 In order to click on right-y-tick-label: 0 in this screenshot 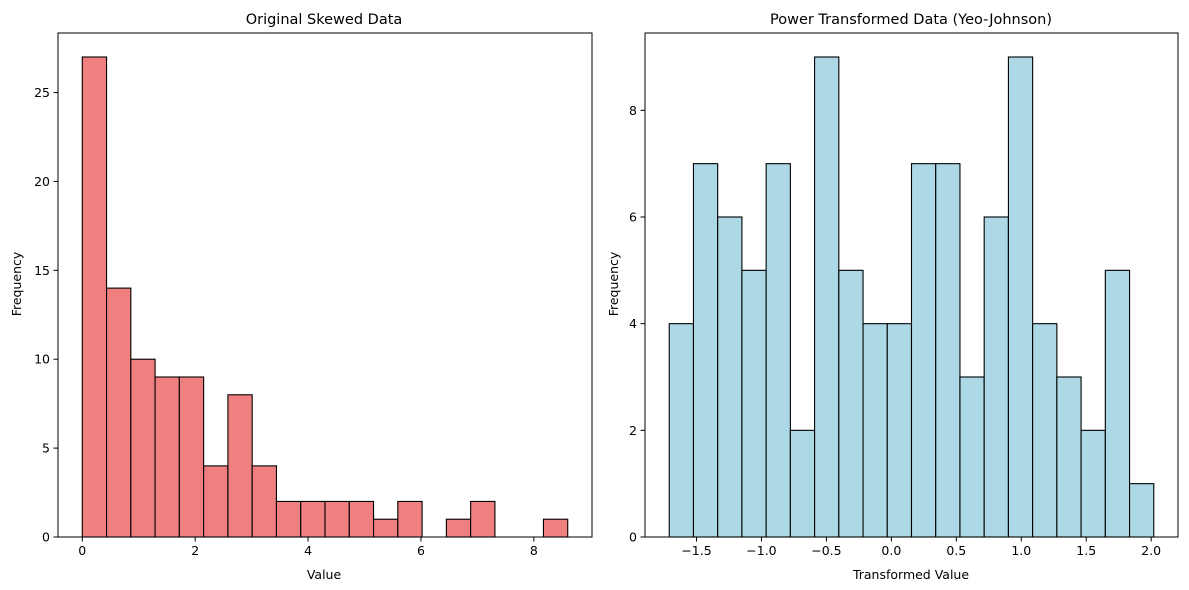, I will do `click(633, 537)`.